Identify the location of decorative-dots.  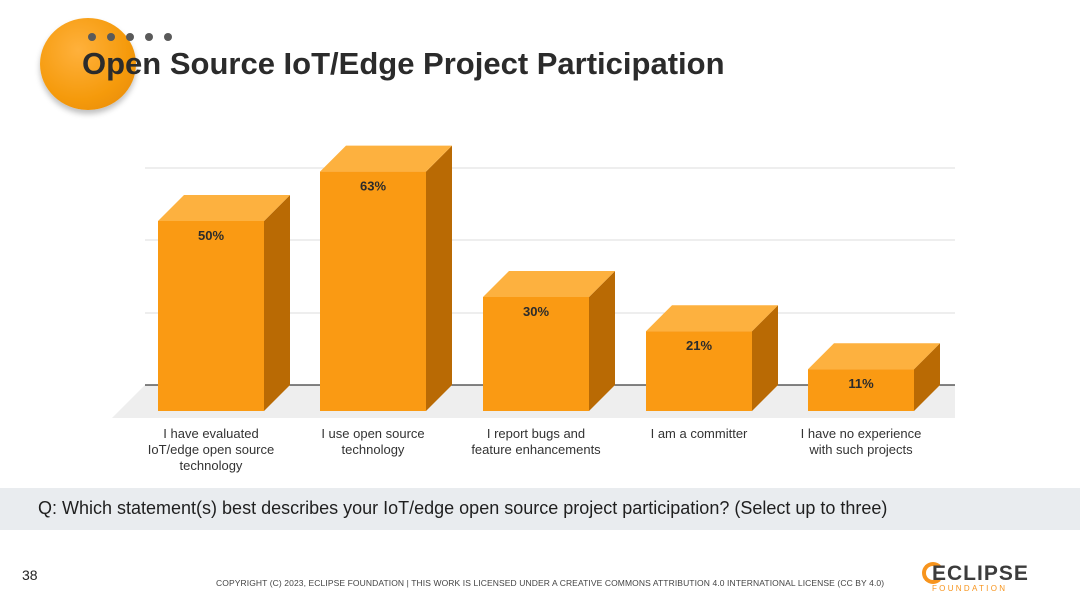
(130, 37).